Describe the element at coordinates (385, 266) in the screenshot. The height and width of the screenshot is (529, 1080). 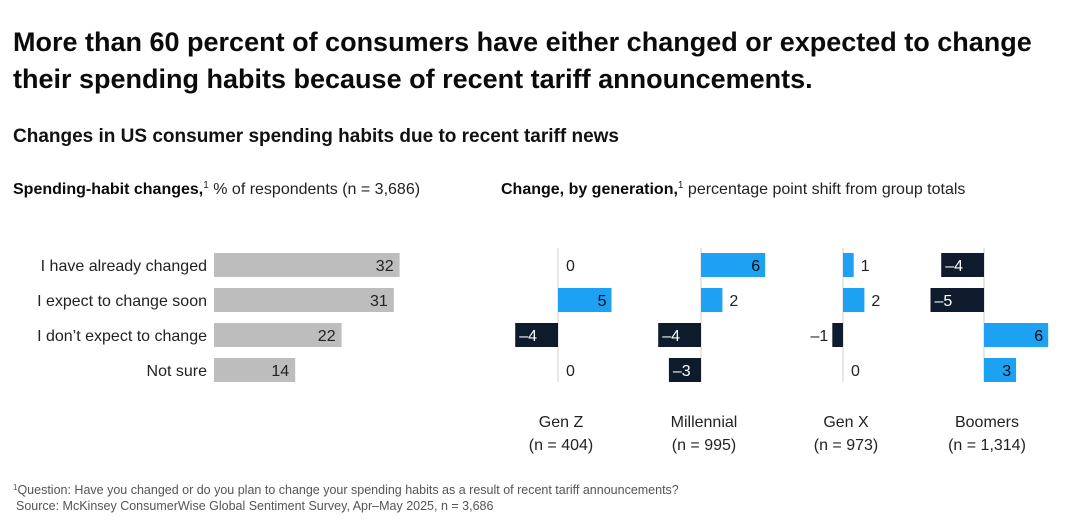
I see `spending-value-label: 32` at that location.